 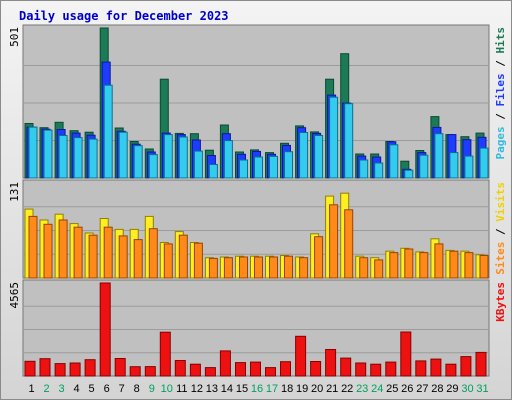 I want to click on chart-title: Daily usage for December 2023, so click(x=124, y=16).